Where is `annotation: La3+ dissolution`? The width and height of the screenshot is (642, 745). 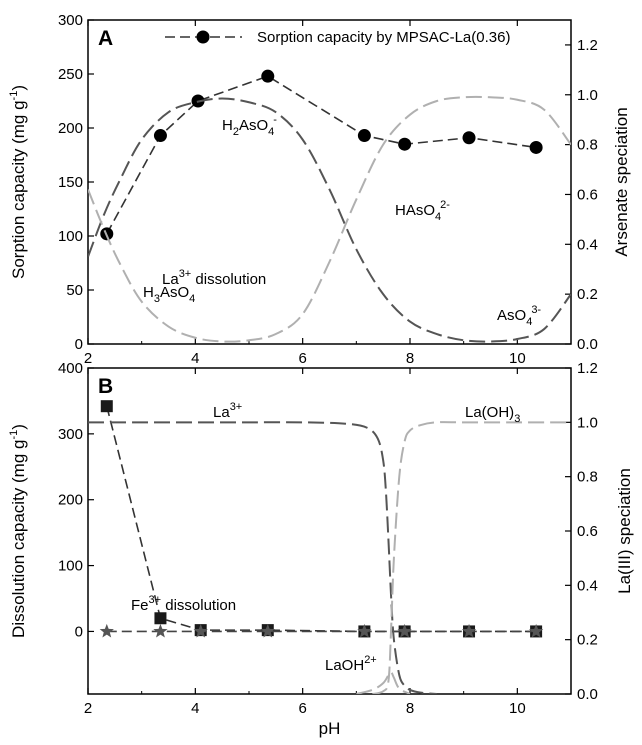
annotation: La3+ dissolution is located at coordinates (214, 278).